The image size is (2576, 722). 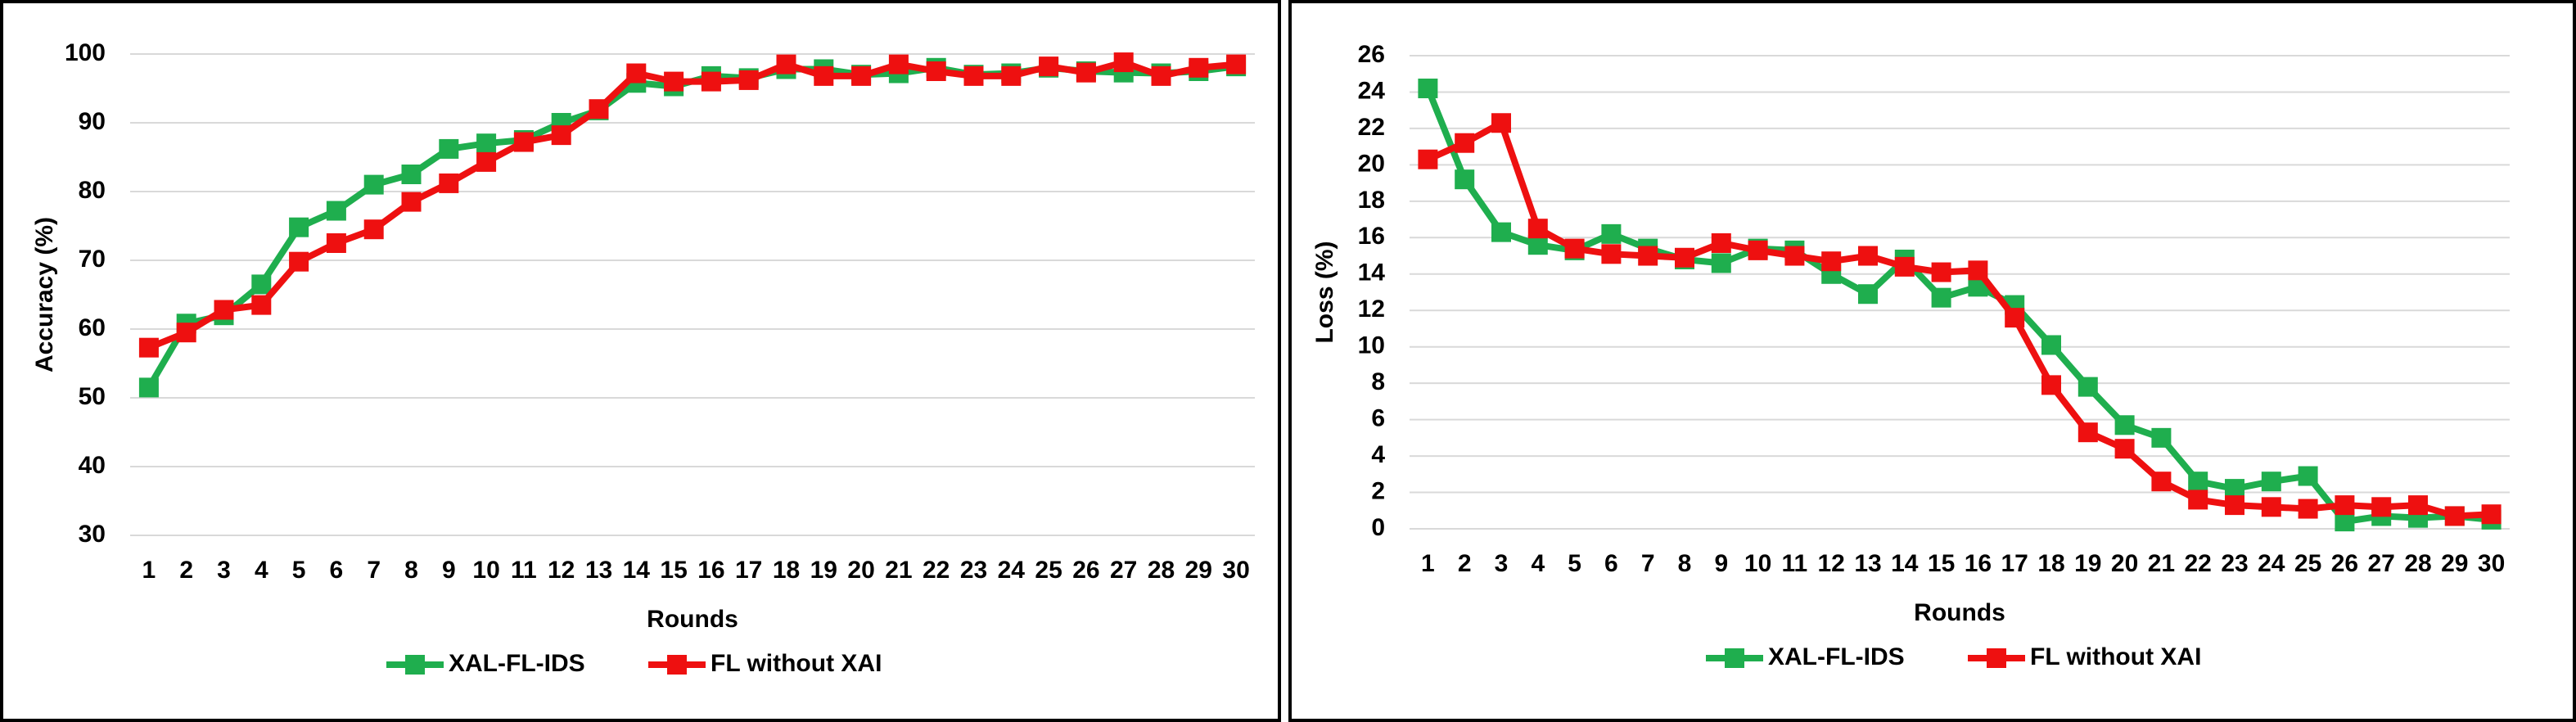 I want to click on y-tick-label: 60, so click(x=92, y=327).